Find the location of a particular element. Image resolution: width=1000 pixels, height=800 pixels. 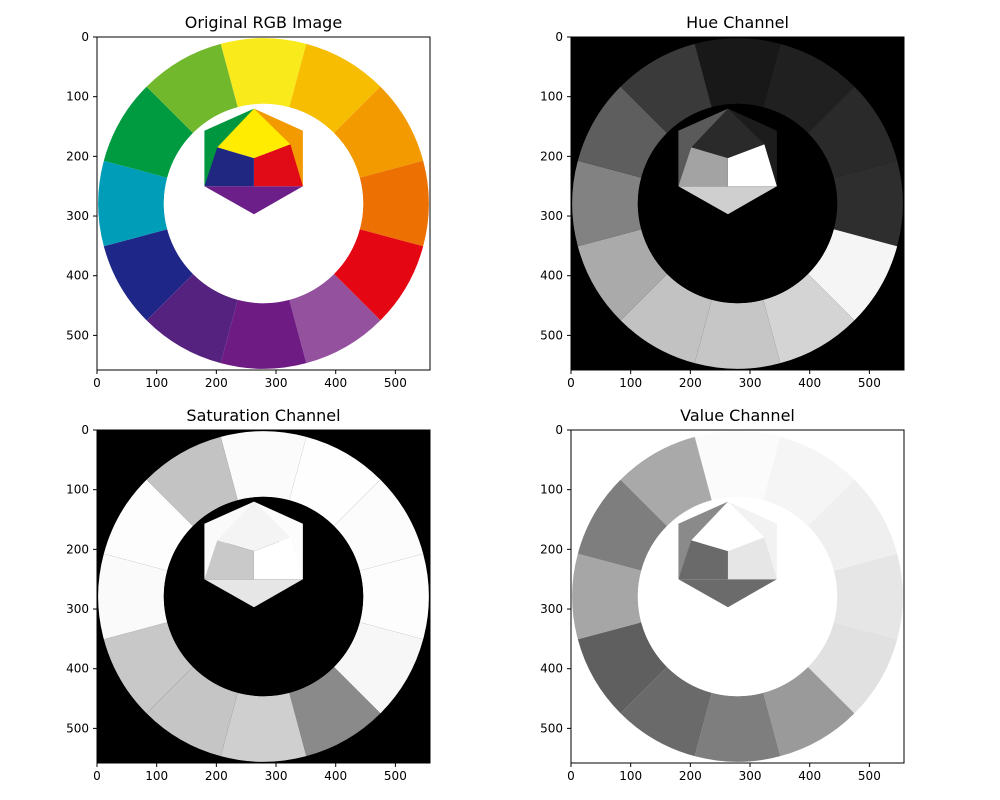

panel-title: Hue Channel is located at coordinates (737, 22).